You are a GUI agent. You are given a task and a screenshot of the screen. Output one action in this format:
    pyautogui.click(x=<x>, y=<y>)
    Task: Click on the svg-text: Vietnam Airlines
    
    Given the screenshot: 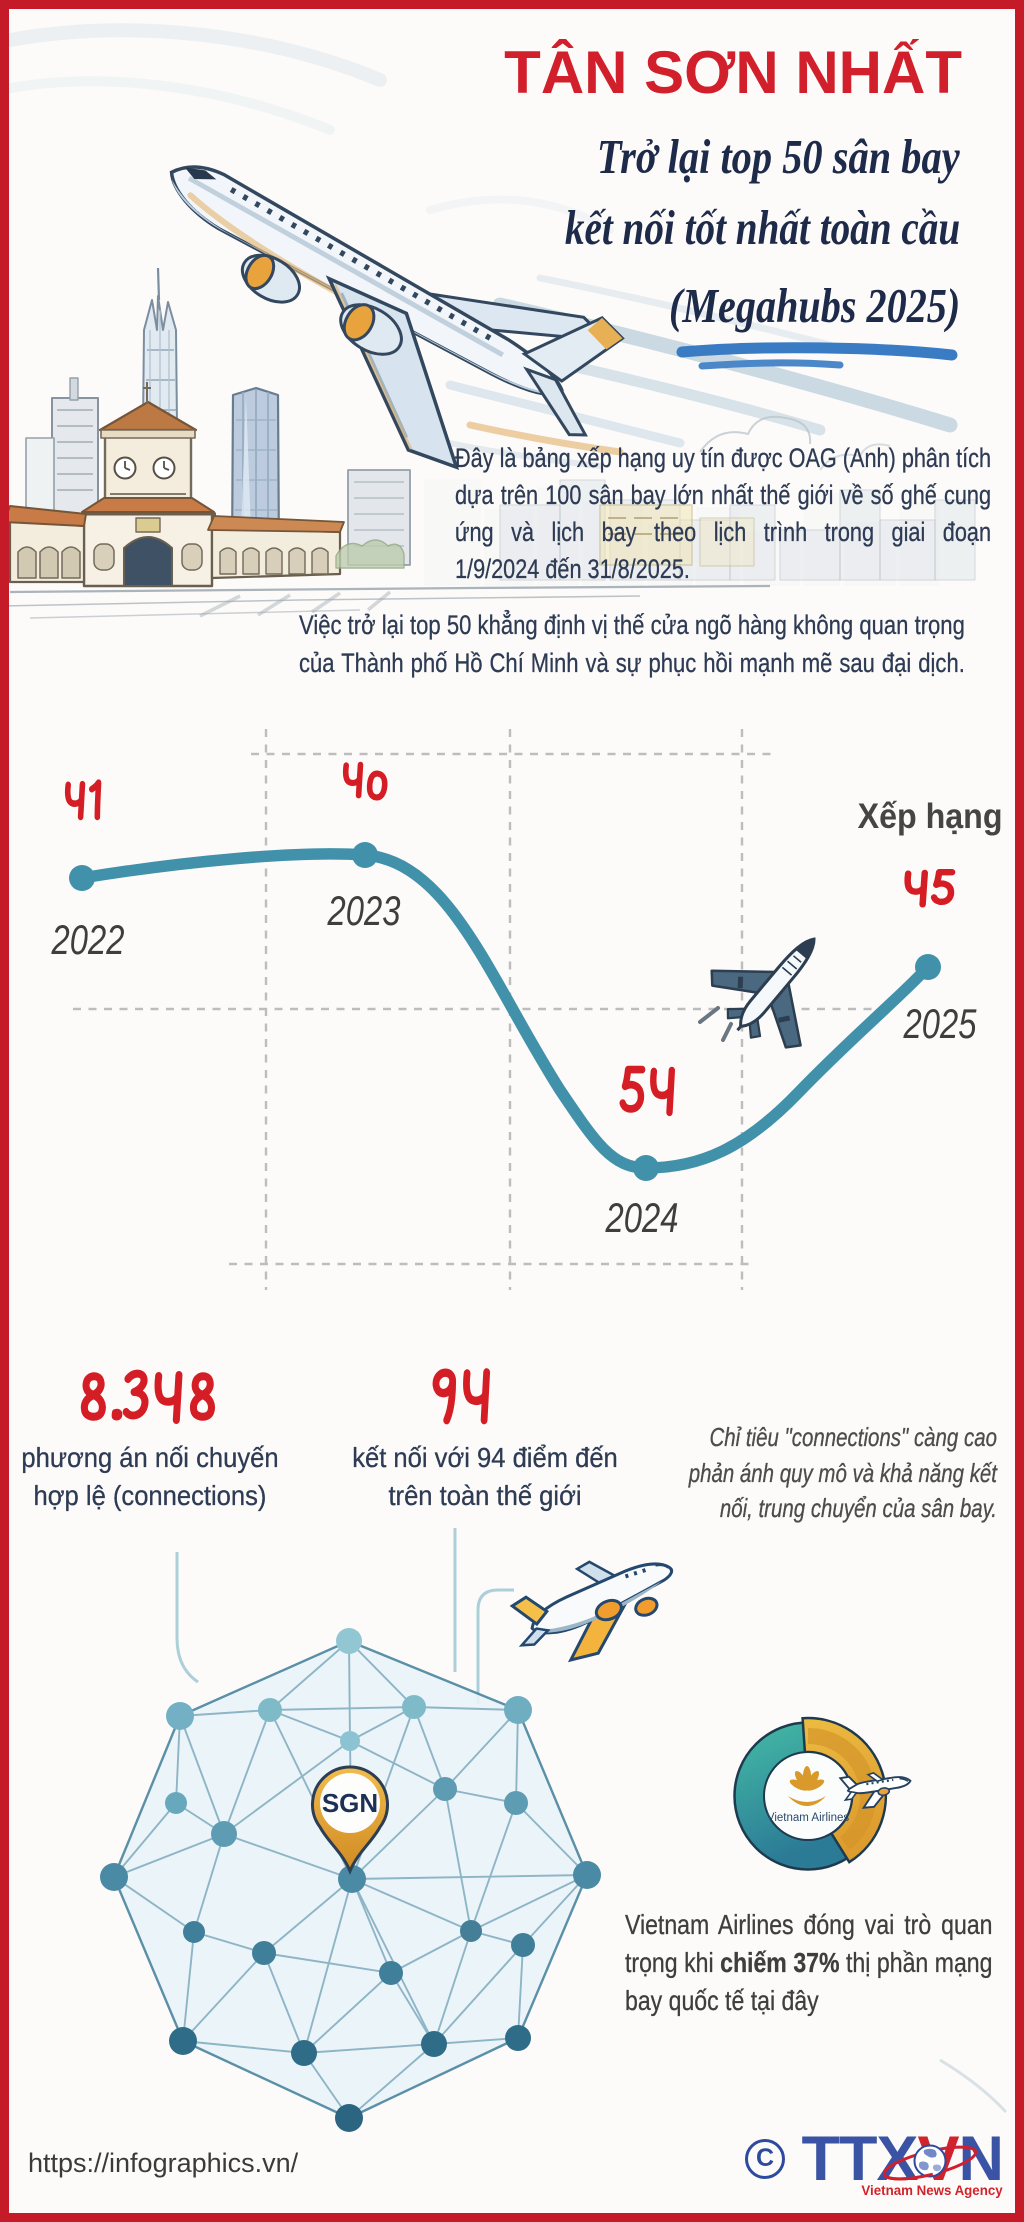 What is the action you would take?
    pyautogui.click(x=808, y=1818)
    